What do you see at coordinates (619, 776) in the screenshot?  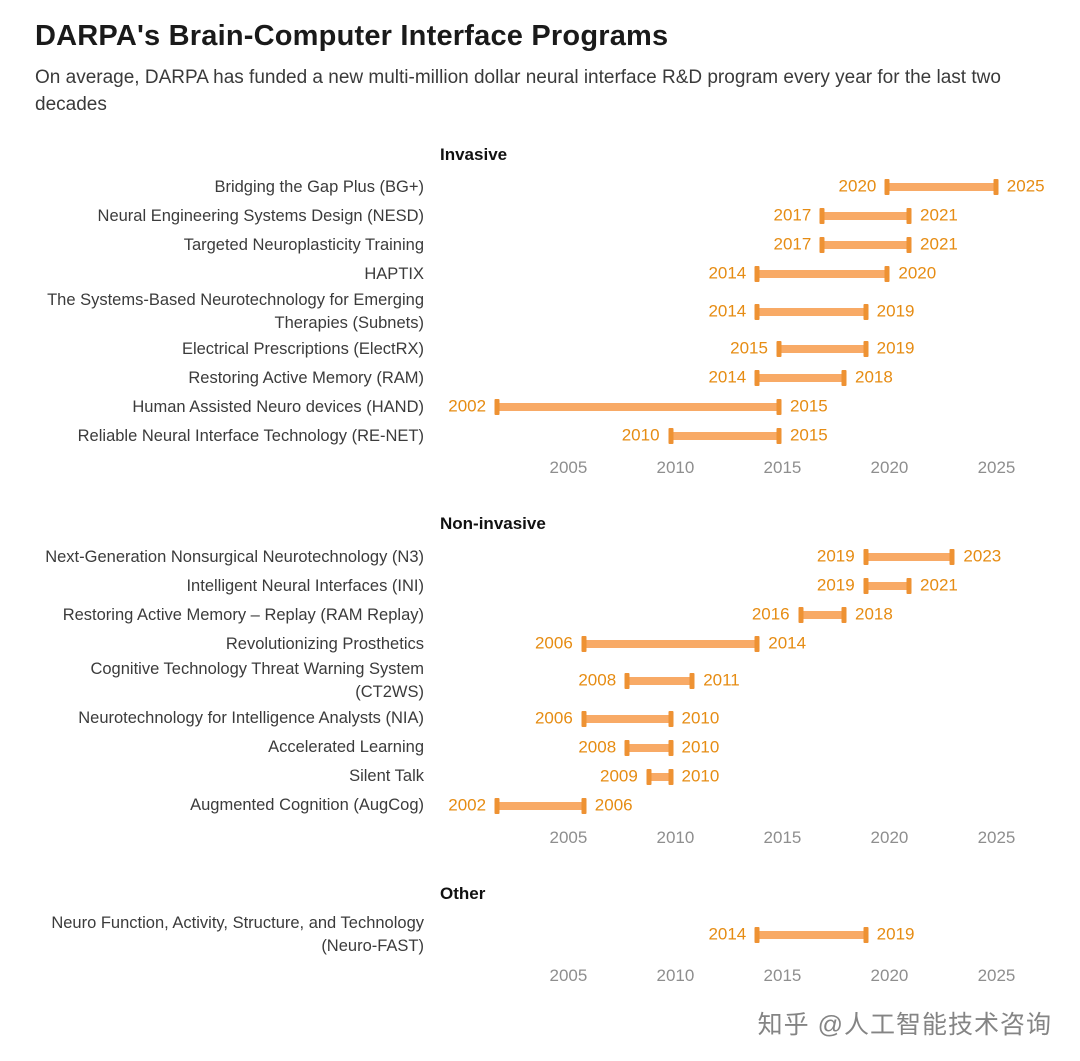 I see `start-year-label: 2009` at bounding box center [619, 776].